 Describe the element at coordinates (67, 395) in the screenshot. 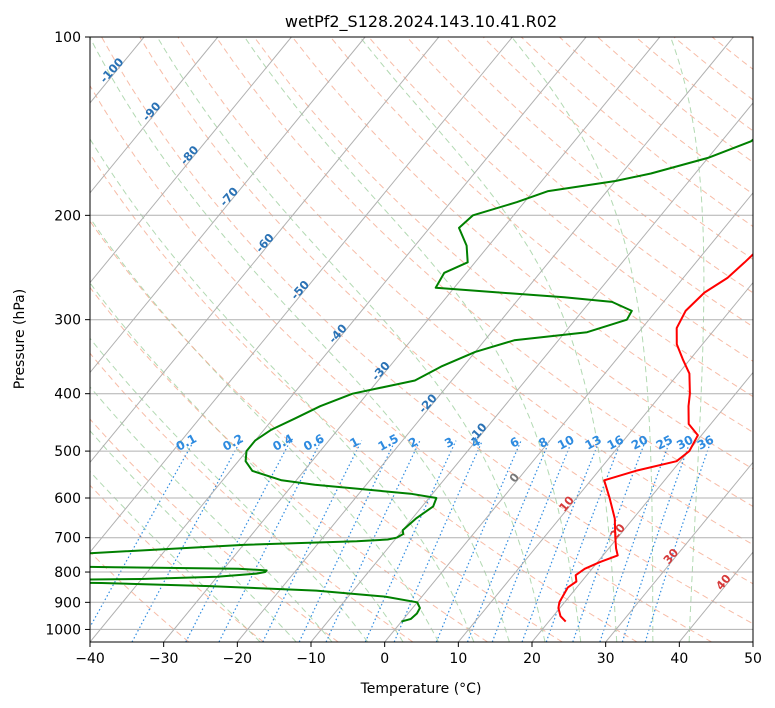

I see `y-tick-label: 400` at that location.